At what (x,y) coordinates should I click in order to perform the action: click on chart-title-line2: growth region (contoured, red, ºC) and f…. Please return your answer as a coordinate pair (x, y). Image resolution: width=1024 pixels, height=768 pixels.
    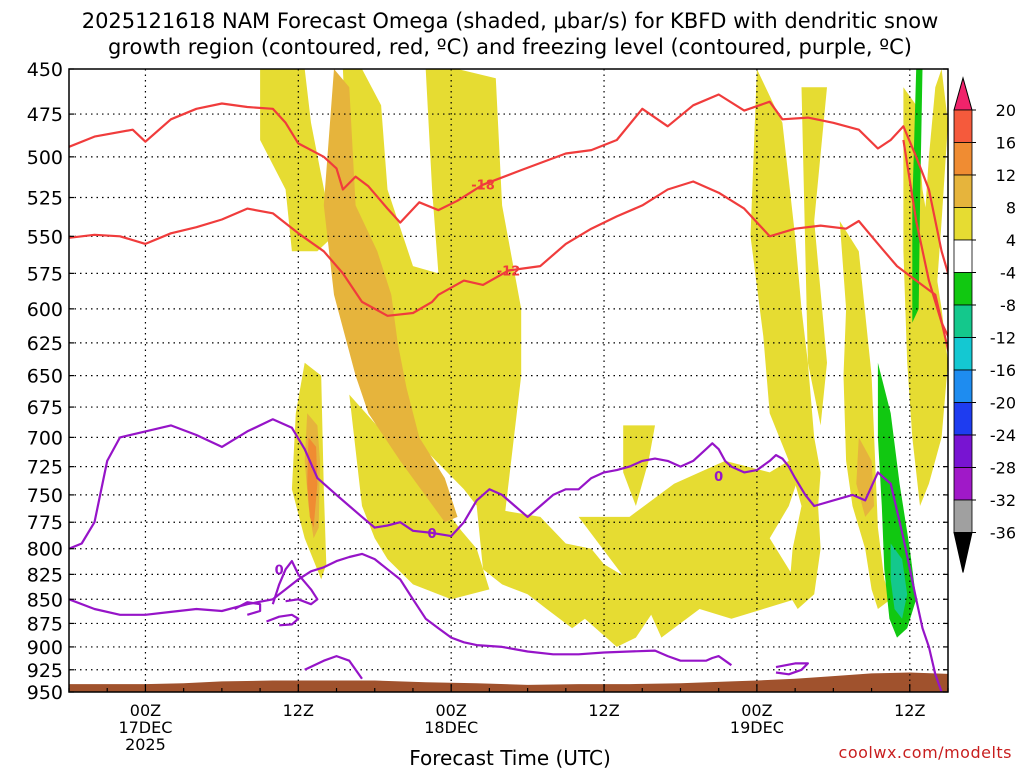
    Looking at the image, I should click on (510, 47).